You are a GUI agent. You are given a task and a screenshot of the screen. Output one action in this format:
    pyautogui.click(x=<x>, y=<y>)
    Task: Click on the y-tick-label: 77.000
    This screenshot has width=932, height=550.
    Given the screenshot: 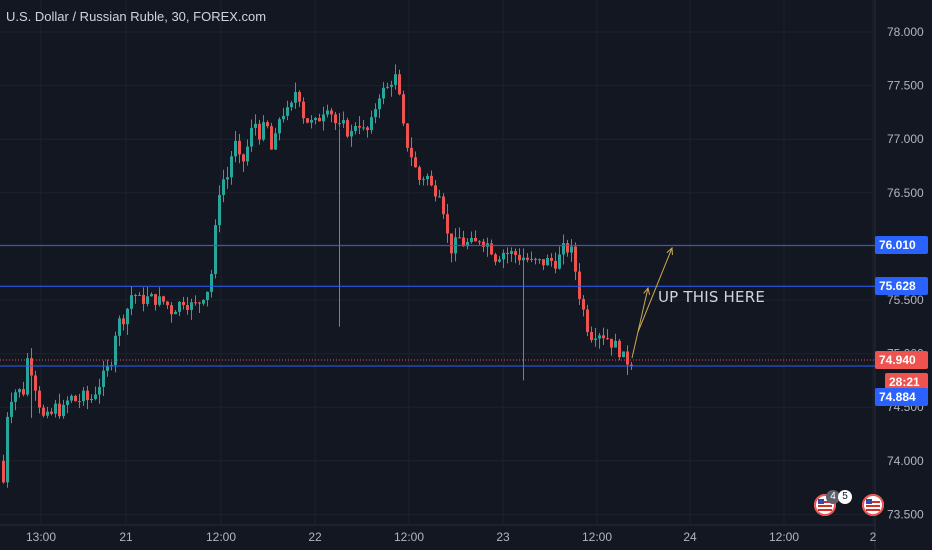 What is the action you would take?
    pyautogui.click(x=905, y=139)
    